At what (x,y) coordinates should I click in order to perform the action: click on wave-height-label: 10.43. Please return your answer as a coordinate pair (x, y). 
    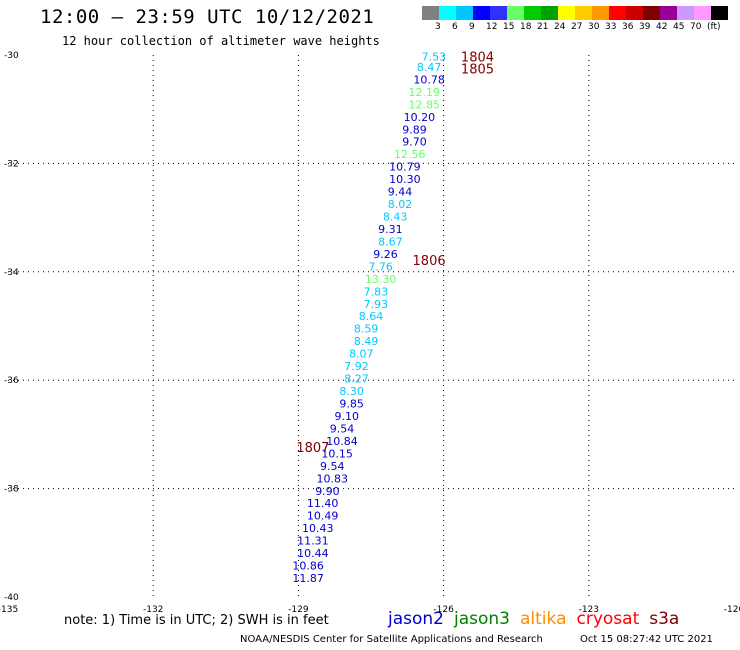
    Looking at the image, I should click on (318, 528).